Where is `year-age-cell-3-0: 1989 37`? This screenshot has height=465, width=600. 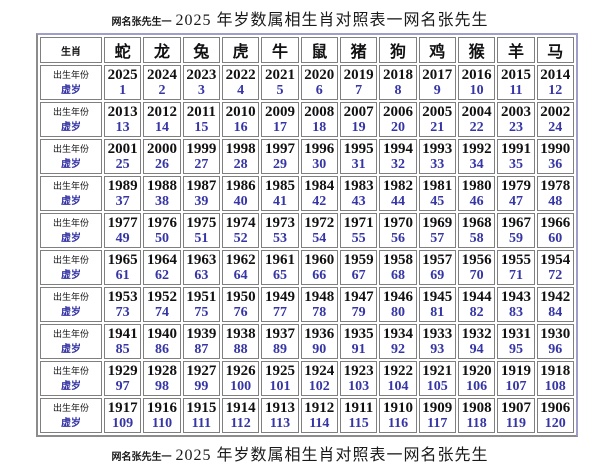 year-age-cell-3-0: 1989 37 is located at coordinates (123, 193).